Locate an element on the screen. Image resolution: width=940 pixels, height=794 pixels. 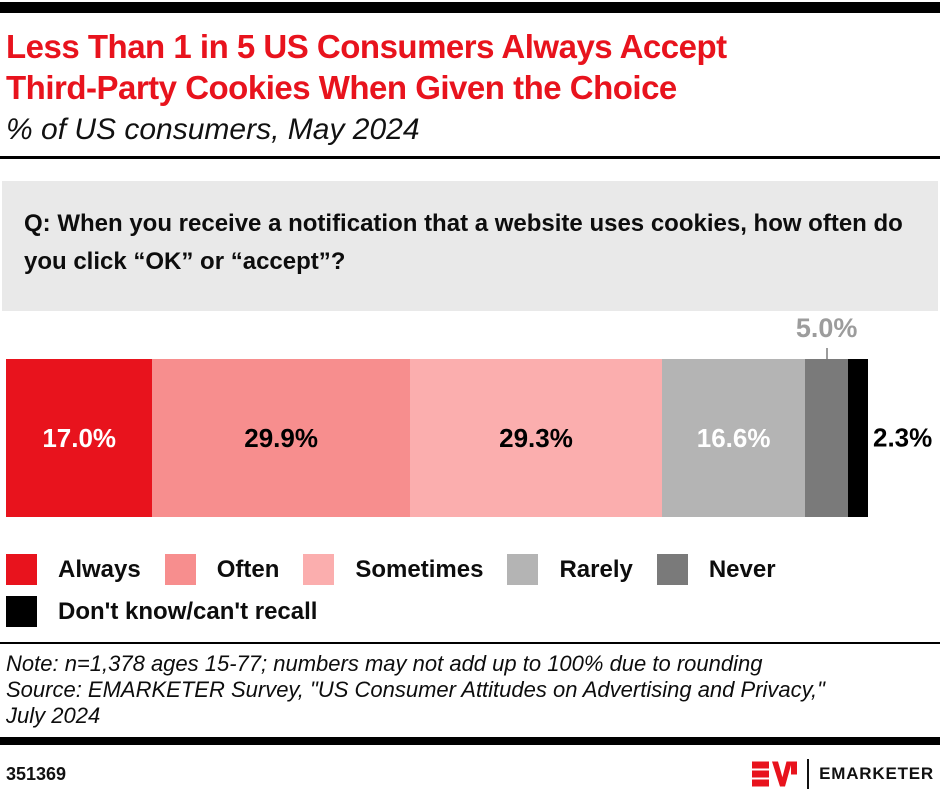
legend-item-sometimes: Sometimes is located at coordinates (393, 569).